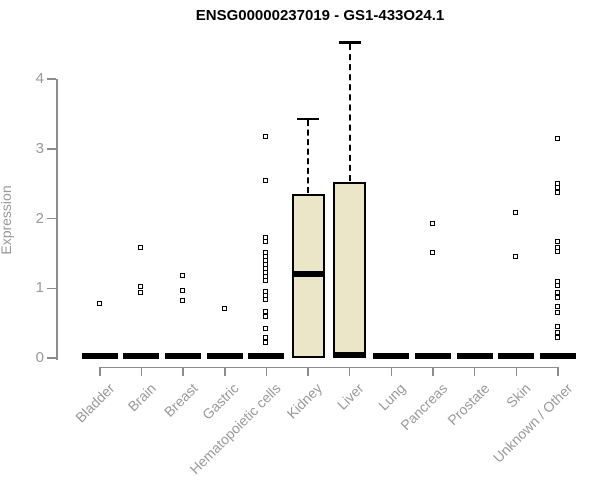  I want to click on x-category-label: Liver, so click(351, 396).